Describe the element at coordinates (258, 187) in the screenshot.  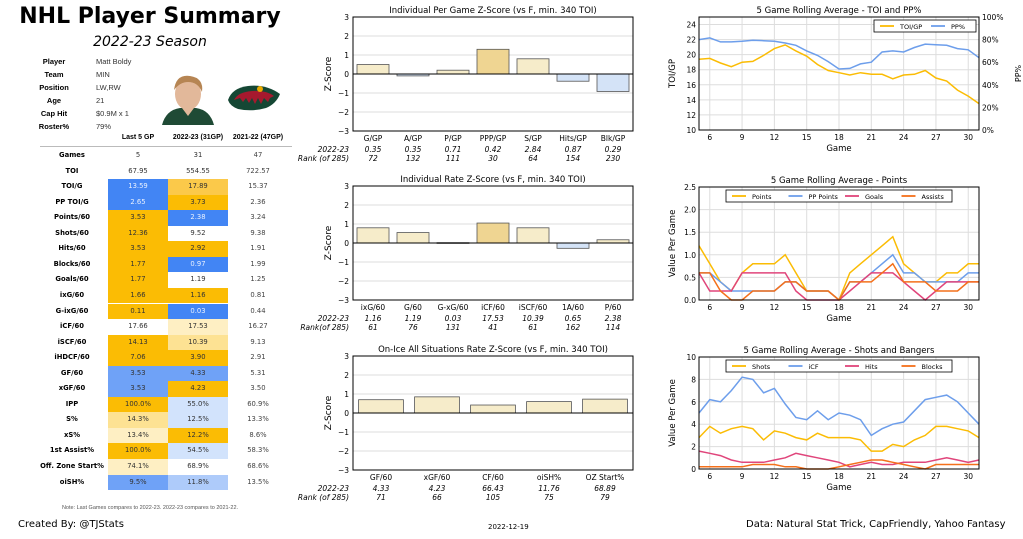
I see `table-cell: 15.37` at that location.